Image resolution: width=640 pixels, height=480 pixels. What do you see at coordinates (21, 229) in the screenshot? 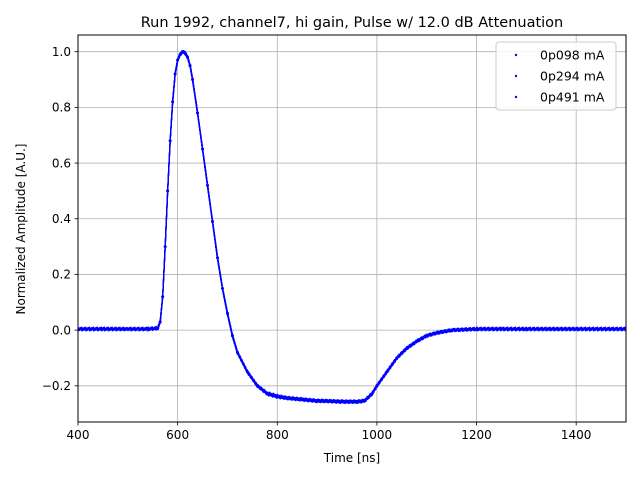
I see `y-axis-label: Normalized Amplitude [A.U.]` at bounding box center [21, 229].